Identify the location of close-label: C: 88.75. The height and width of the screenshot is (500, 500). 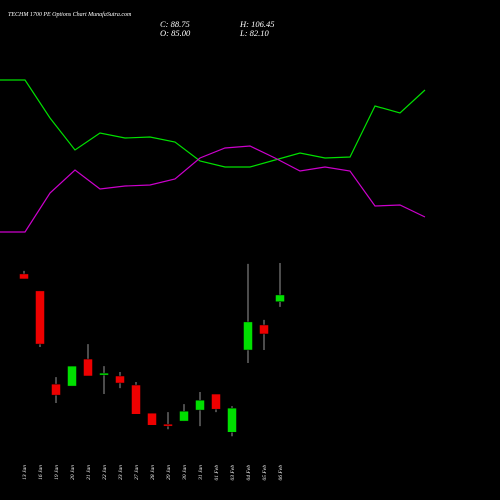
(175, 24).